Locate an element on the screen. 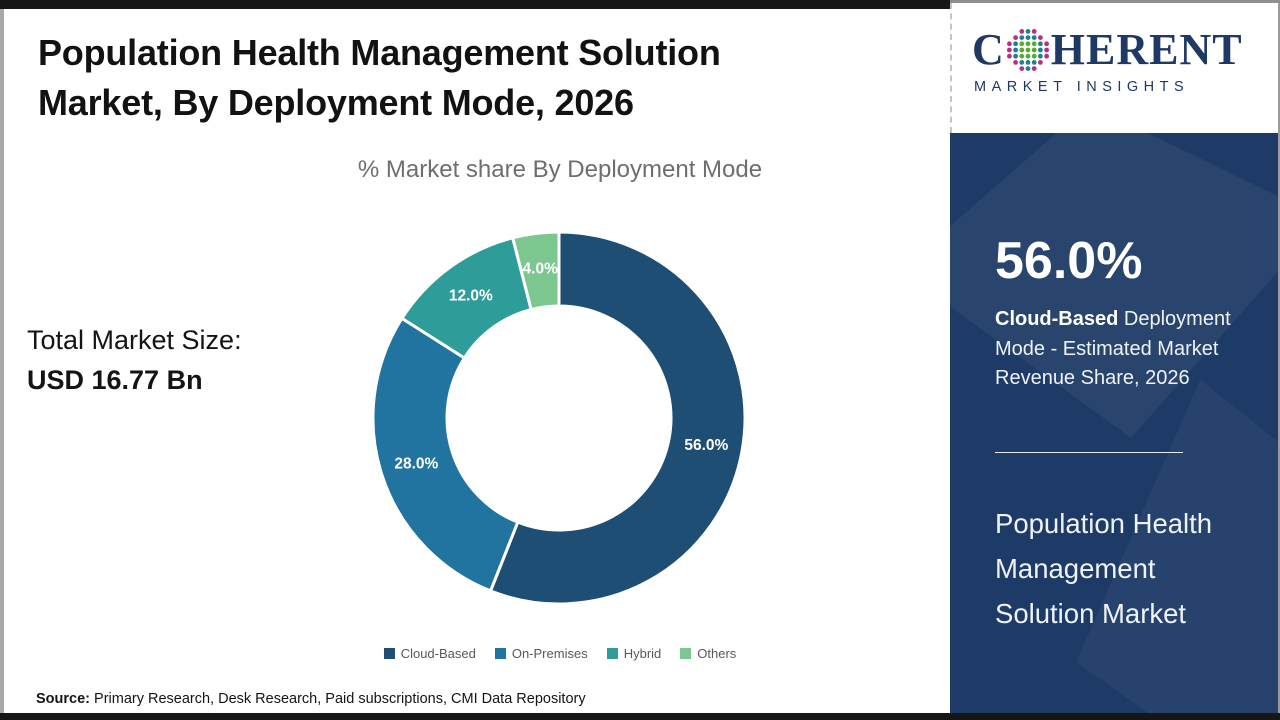 The height and width of the screenshot is (720, 1280). right-edge-line is located at coordinates (1279, 358).